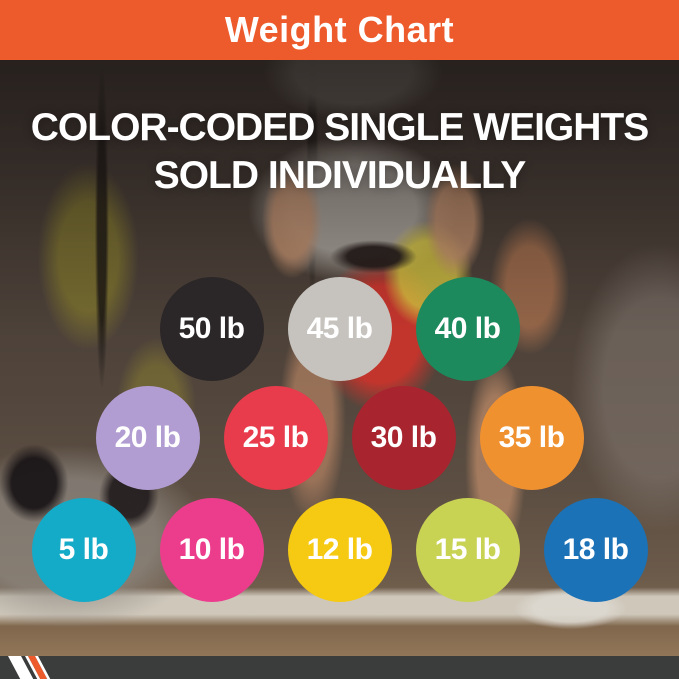  I want to click on weight-badge-label: 35 lb, so click(531, 437).